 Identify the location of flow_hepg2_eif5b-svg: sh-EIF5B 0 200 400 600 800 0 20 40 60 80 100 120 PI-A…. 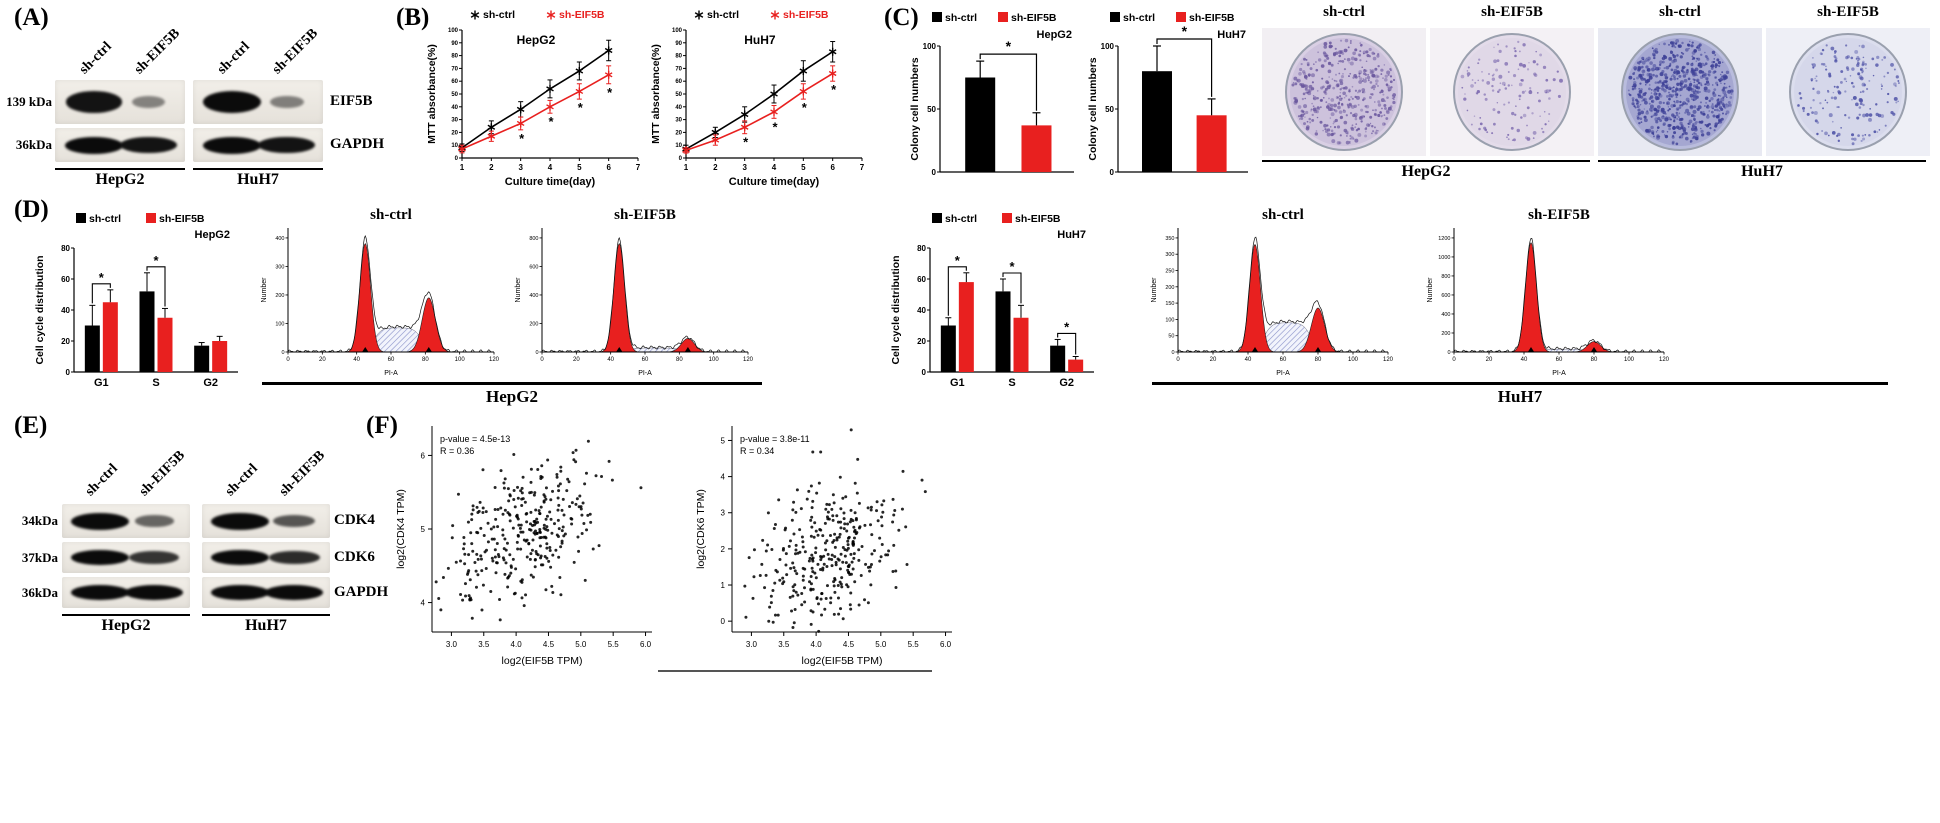
(634, 292).